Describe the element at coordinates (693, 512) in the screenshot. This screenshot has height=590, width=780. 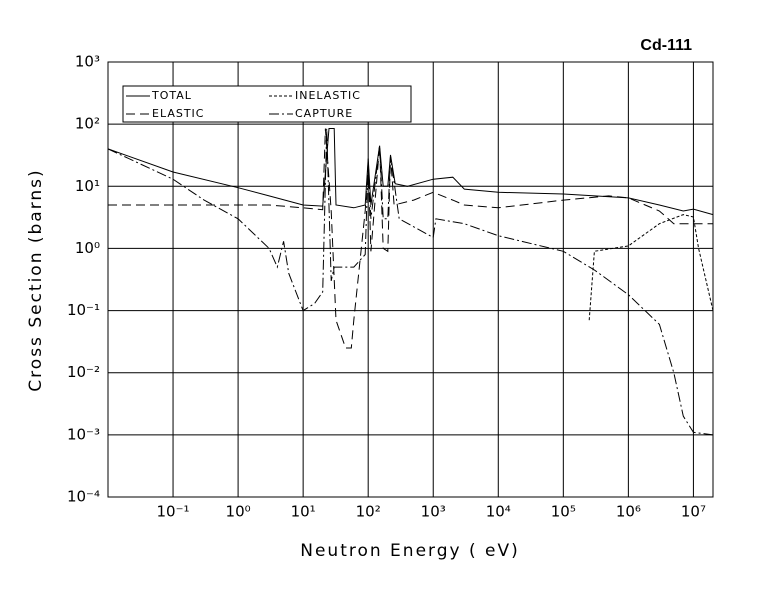
I see `x-tick-label: 10⁷` at that location.